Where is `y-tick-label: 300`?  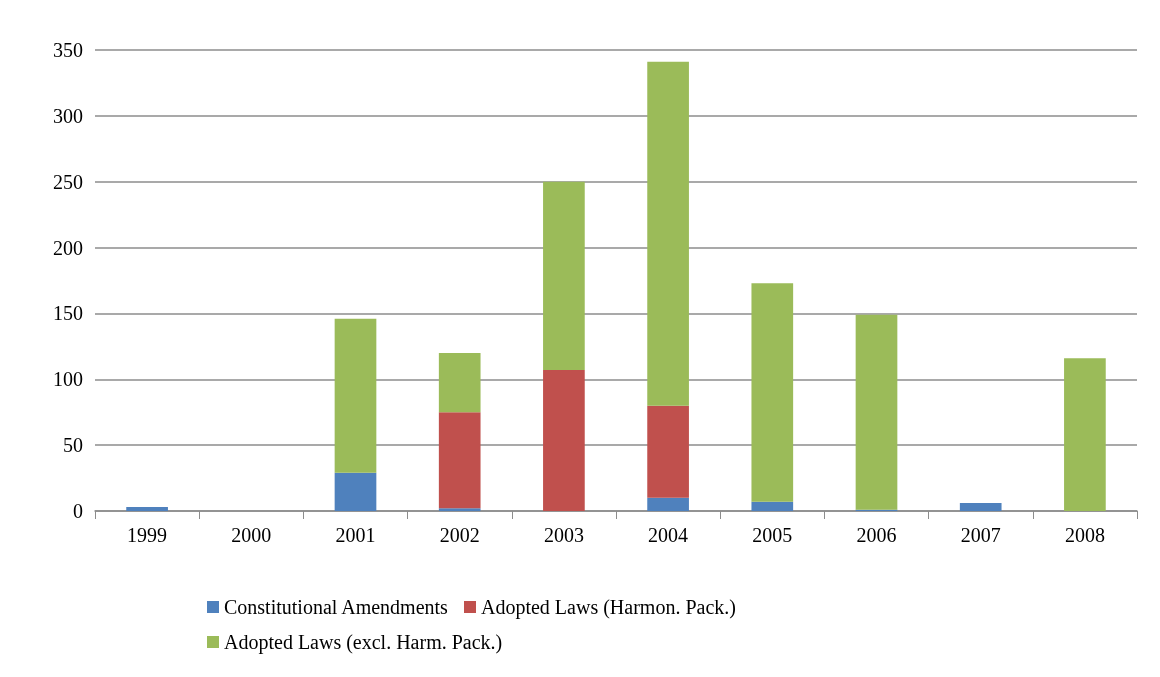
y-tick-label: 300 is located at coordinates (68, 115).